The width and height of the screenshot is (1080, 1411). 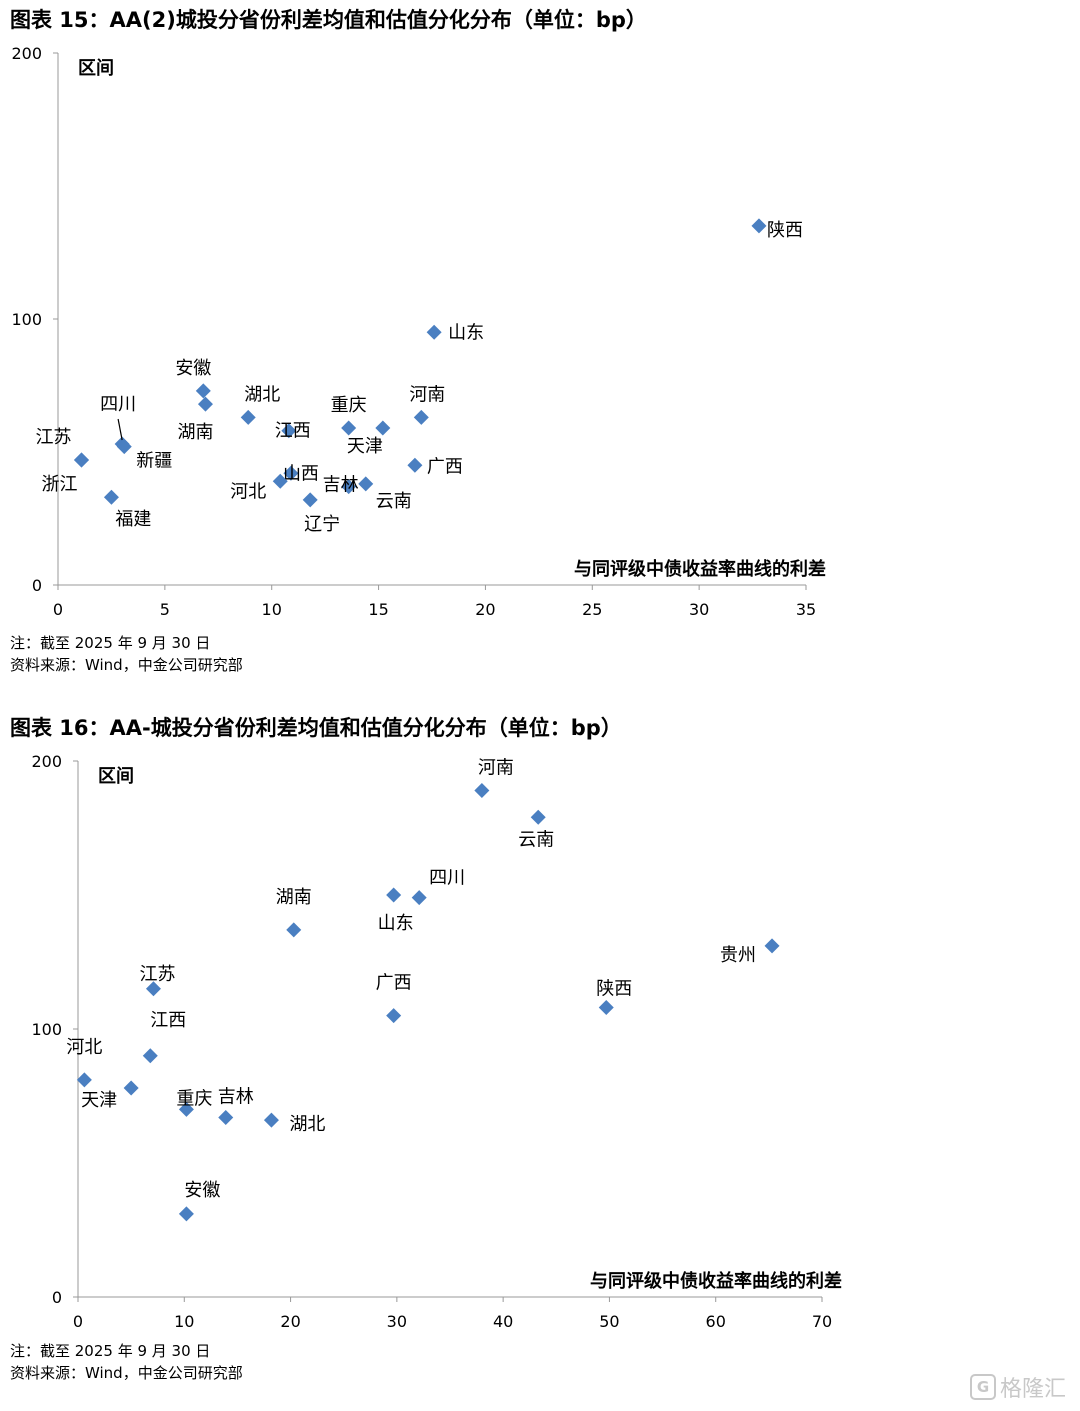 I want to click on figure-16-title: 图表 16：AA-城投分省份利差均值和估值分化分布（单位：bp）, so click(x=316, y=728).